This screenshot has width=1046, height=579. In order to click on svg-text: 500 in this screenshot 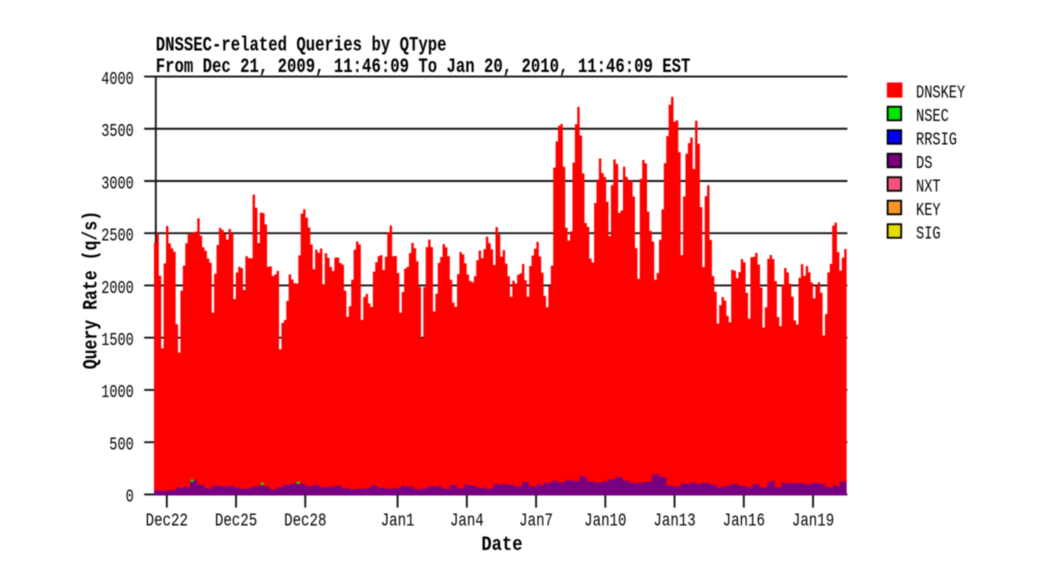, I will do `click(121, 444)`.